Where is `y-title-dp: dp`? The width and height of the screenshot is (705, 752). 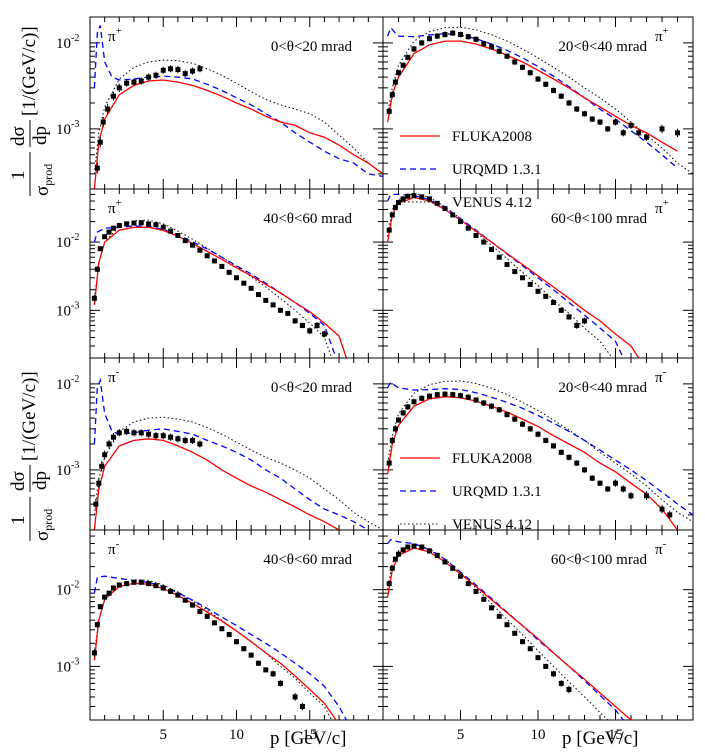
y-title-dp: dp is located at coordinates (40, 135).